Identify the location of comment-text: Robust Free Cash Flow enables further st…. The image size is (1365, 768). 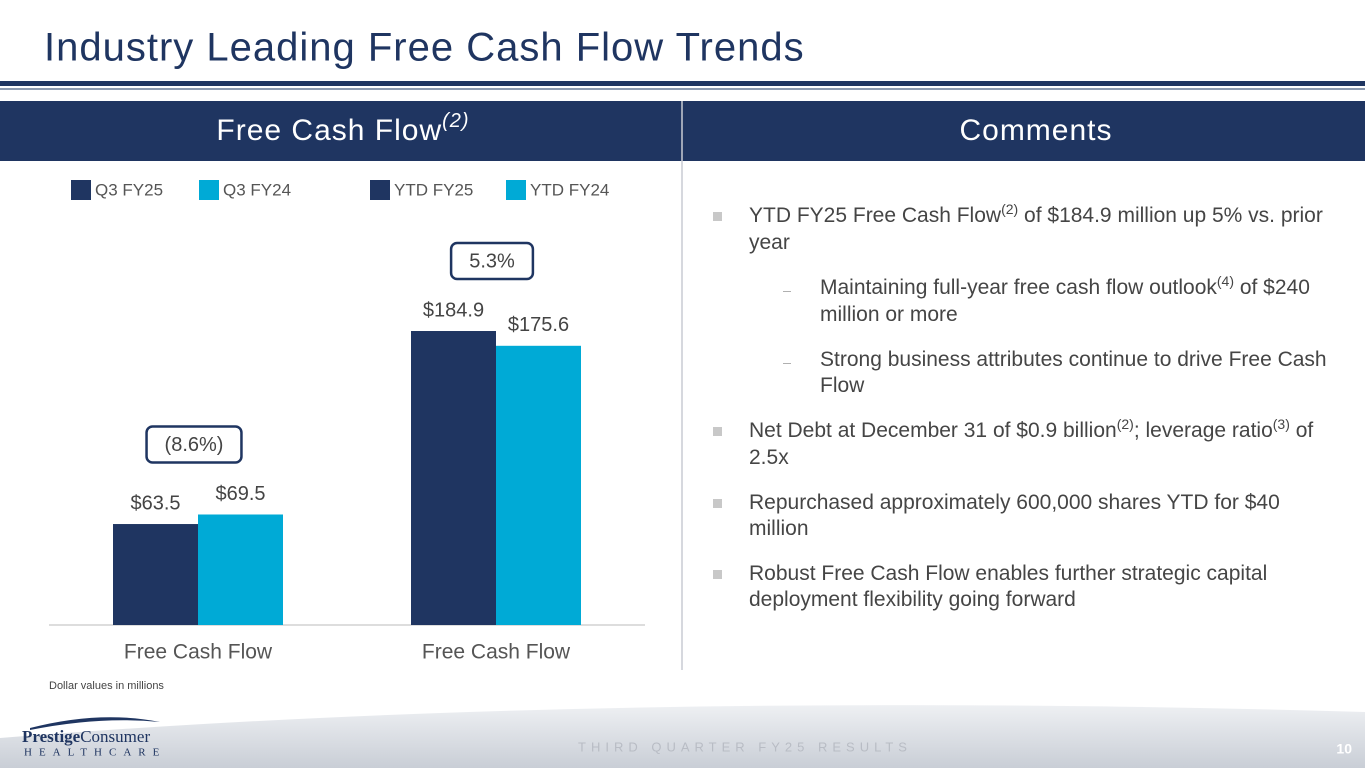
(1008, 586).